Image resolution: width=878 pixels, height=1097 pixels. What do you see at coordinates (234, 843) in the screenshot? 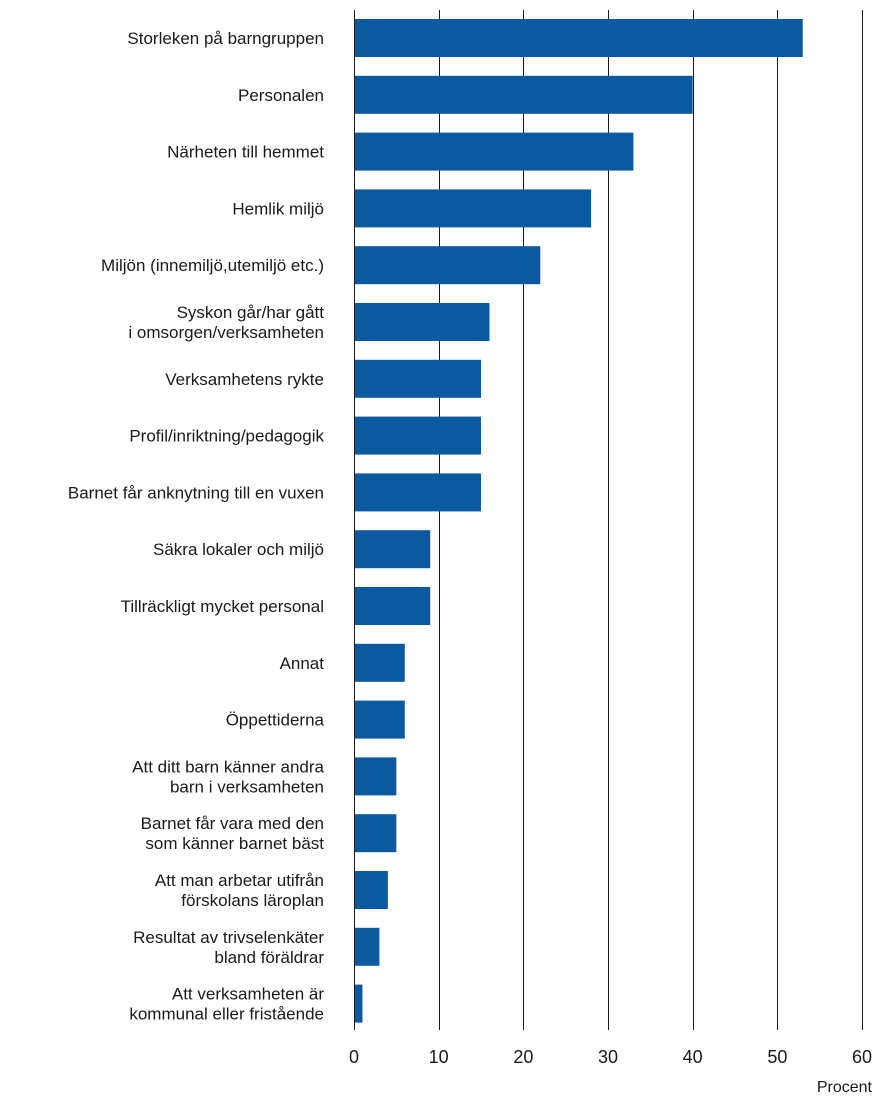
I see `category-label-line: som känner barnet bäst` at bounding box center [234, 843].